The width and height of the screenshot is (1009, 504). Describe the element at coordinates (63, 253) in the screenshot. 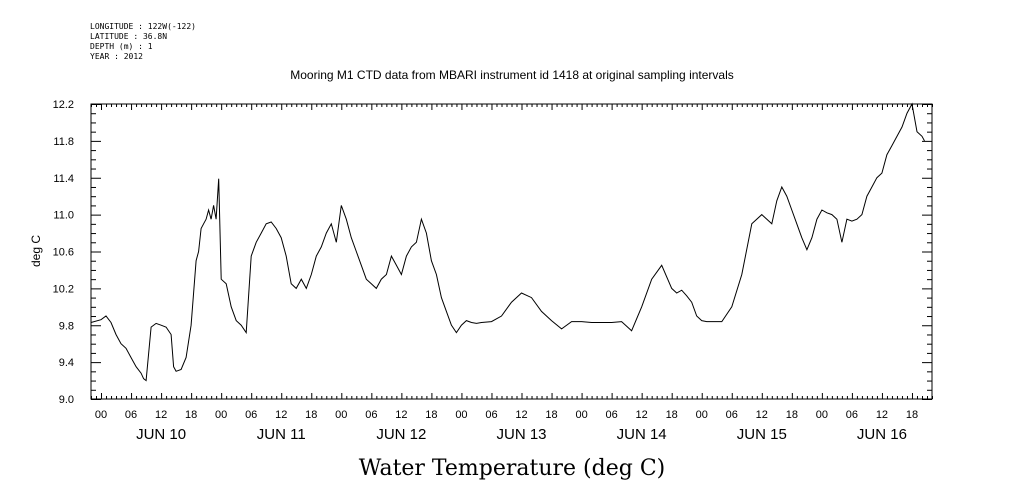

I see `y-tick-label: 10.6` at that location.